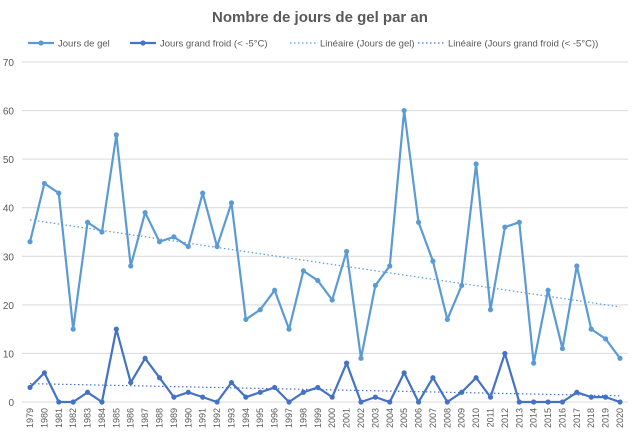  What do you see at coordinates (419, 418) in the screenshot?
I see `x-tick-label: 2006` at bounding box center [419, 418].